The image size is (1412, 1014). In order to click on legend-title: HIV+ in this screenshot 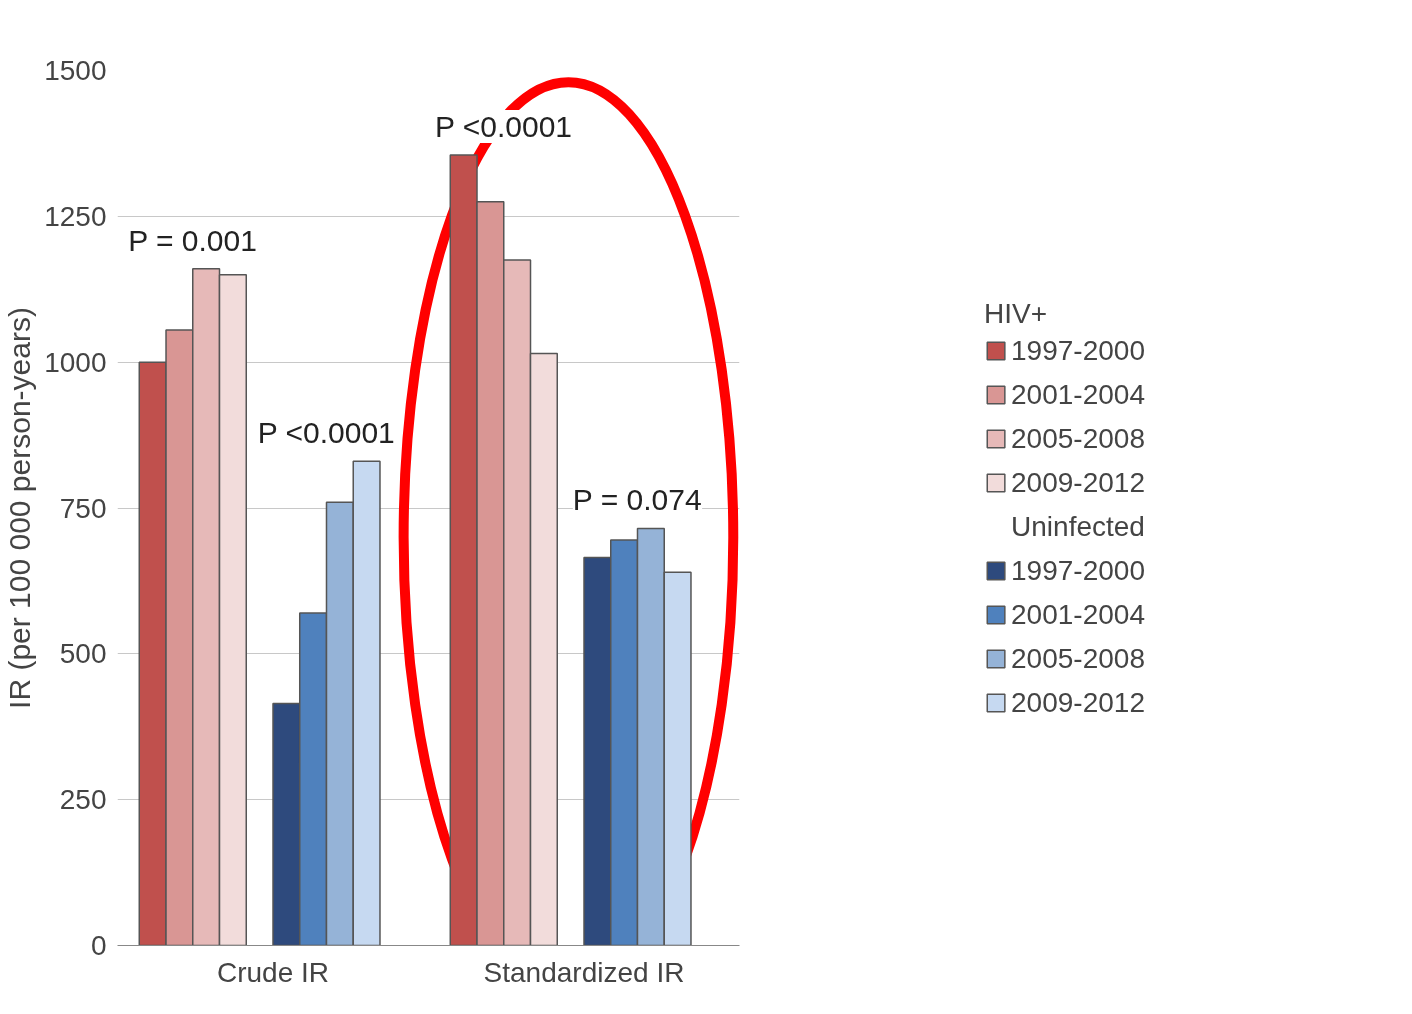, I will do `click(1016, 313)`.